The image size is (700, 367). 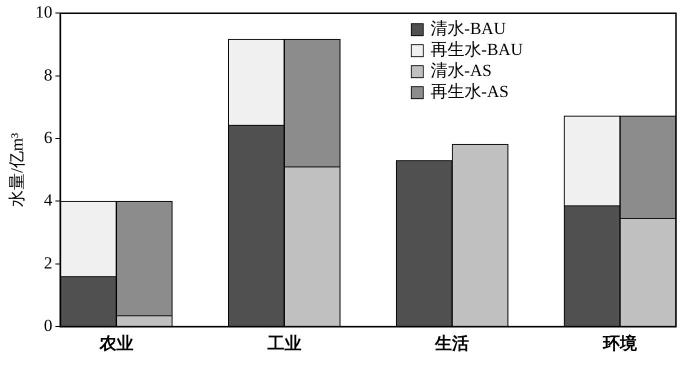 I want to click on y-tick-label: 2, so click(x=48, y=262).